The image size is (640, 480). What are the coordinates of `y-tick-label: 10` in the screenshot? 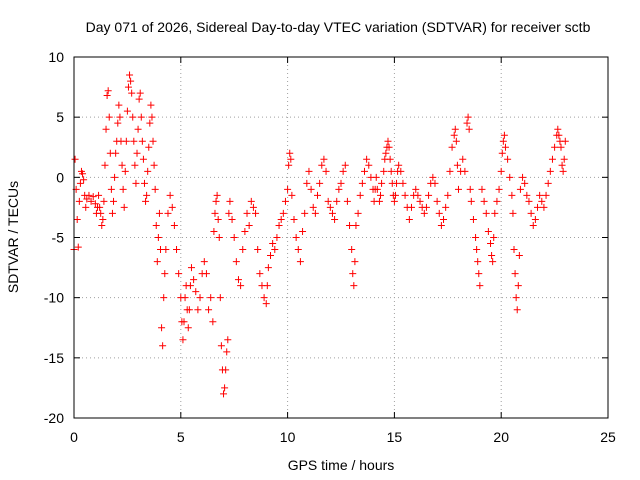 It's located at (56, 57).